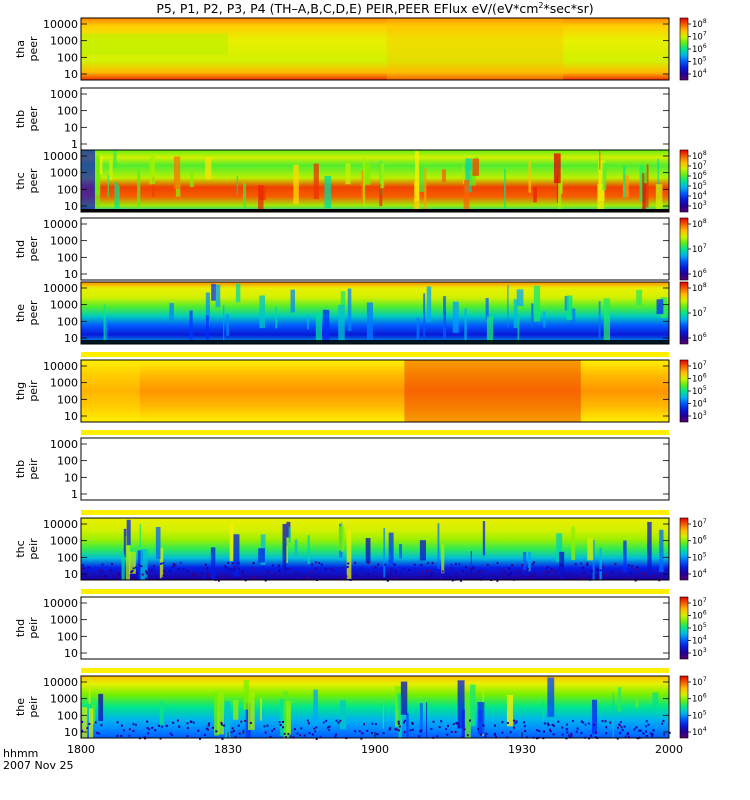 The height and width of the screenshot is (800, 750). What do you see at coordinates (360, 546) in the screenshot?
I see `panel-thc-peir: 10 100 1000 10000 thc peir 10⁷ 10⁶ 10⁵ 10⁴` at bounding box center [360, 546].